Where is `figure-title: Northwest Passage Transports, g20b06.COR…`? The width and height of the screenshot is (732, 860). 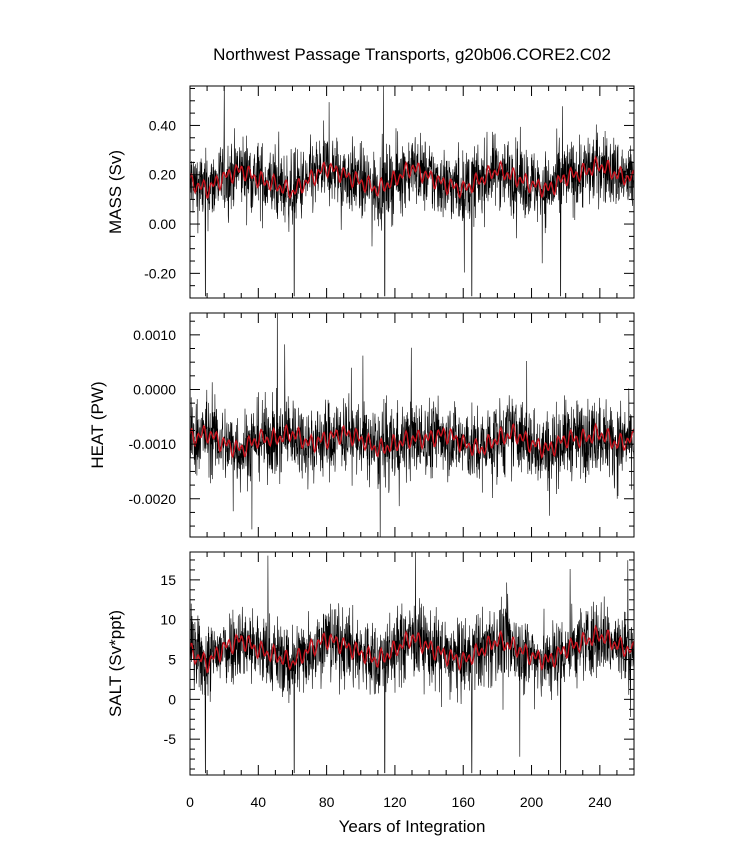
figure-title: Northwest Passage Transports, g20b06.COR… is located at coordinates (412, 54).